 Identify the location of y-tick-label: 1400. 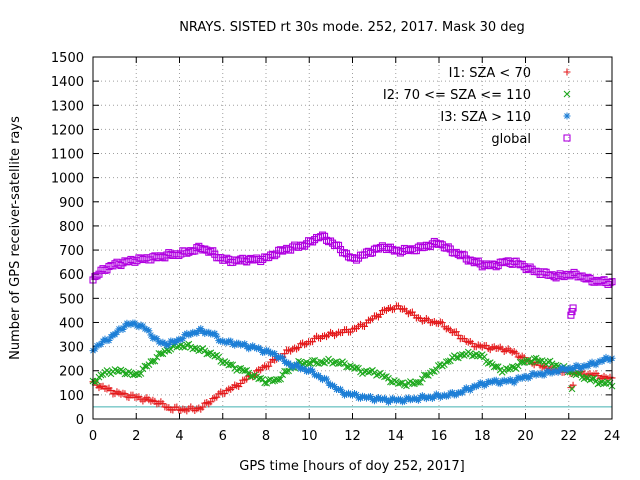
(67, 82).